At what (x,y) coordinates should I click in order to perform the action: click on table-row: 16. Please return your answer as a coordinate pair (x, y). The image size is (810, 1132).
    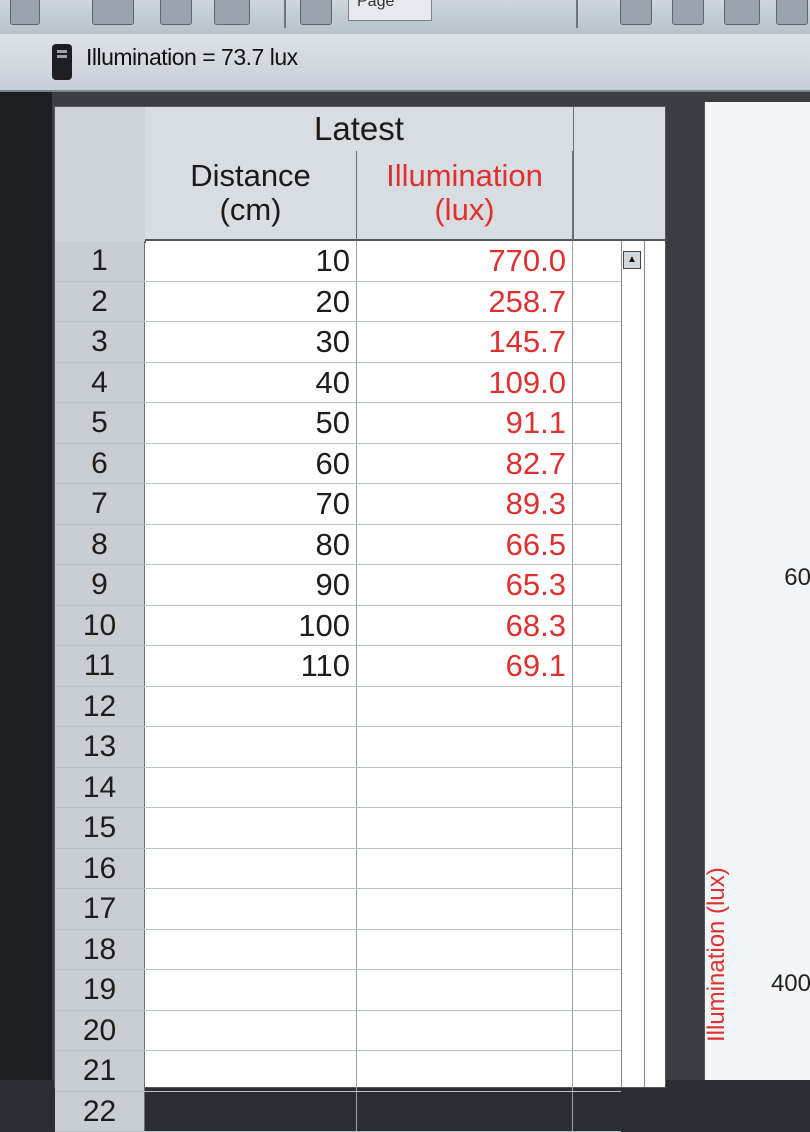
    Looking at the image, I should click on (338, 869).